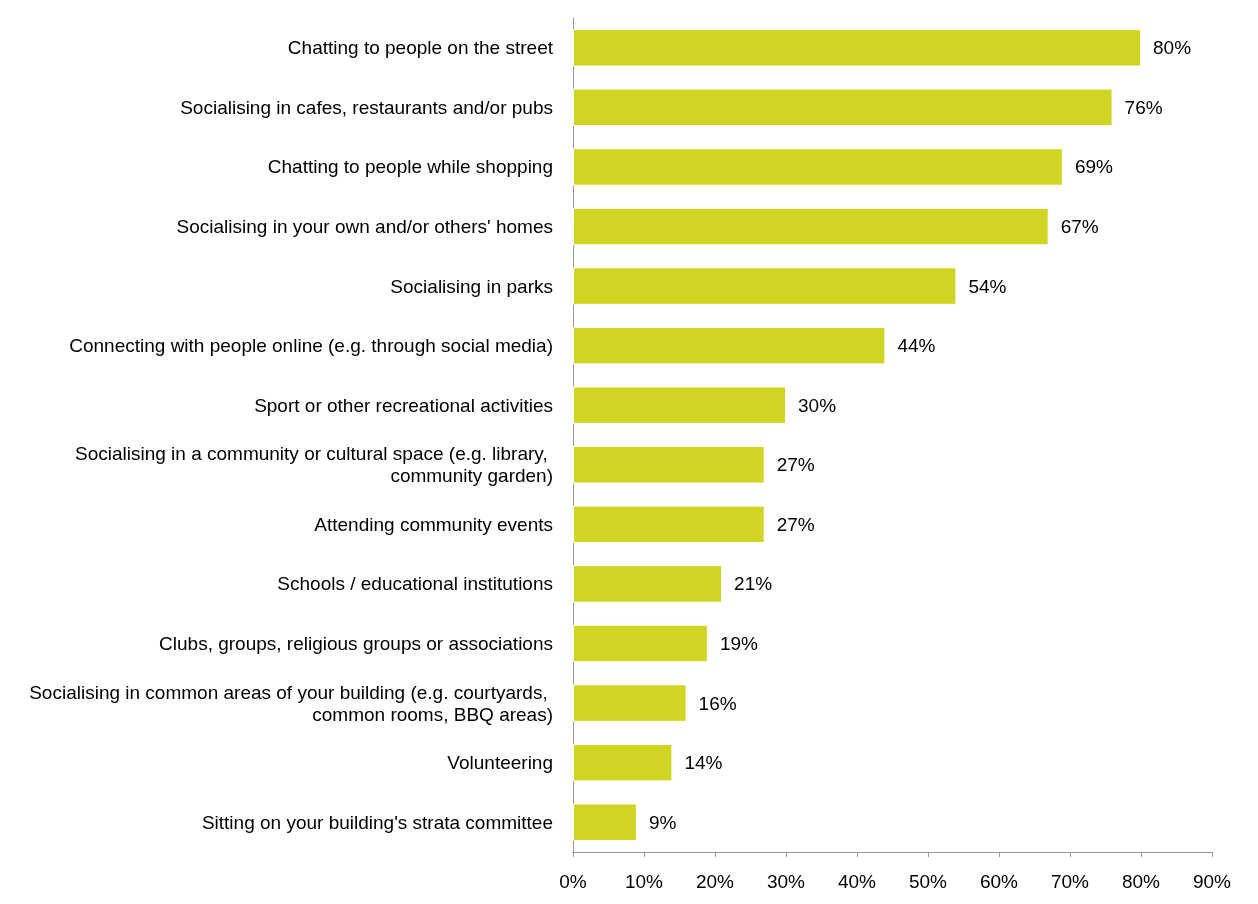 This screenshot has height=904, width=1258. Describe the element at coordinates (313, 465) in the screenshot. I see `y-tick-label: Socialising in a community or cultural space (e.g. library, community garden)` at that location.